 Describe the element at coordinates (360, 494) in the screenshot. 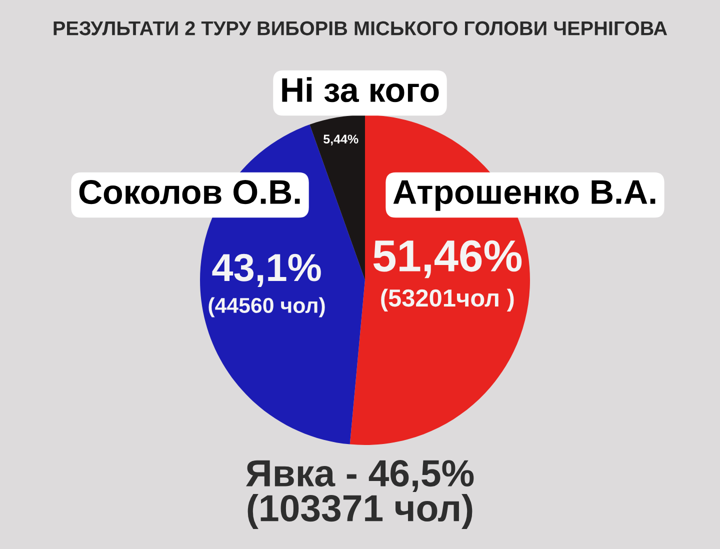

I see `text: Явка - 46,5% (103371 чол)` at that location.